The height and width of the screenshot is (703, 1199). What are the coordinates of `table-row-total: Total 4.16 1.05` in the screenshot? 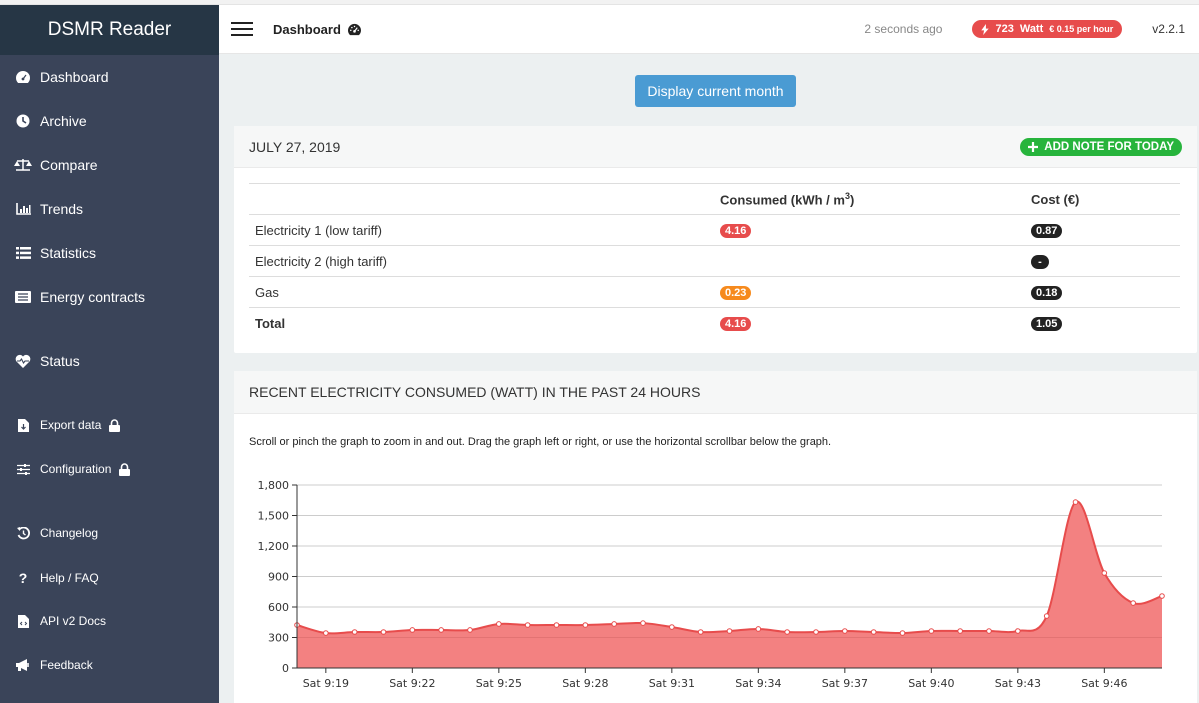 It's located at (714, 323).